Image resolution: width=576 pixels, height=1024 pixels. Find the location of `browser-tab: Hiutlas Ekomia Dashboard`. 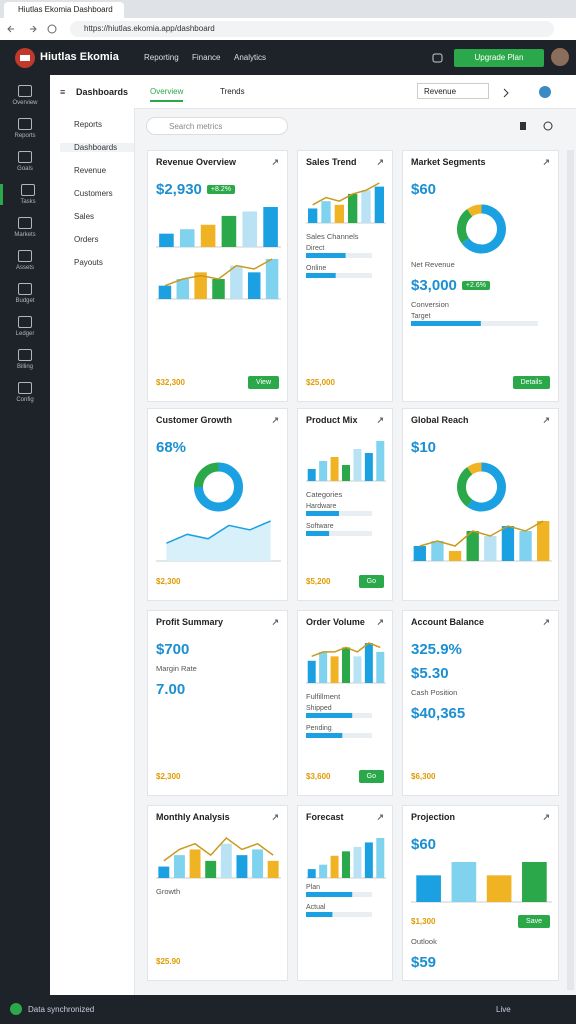

browser-tab: Hiutlas Ekomia Dashboard is located at coordinates (64, 10).